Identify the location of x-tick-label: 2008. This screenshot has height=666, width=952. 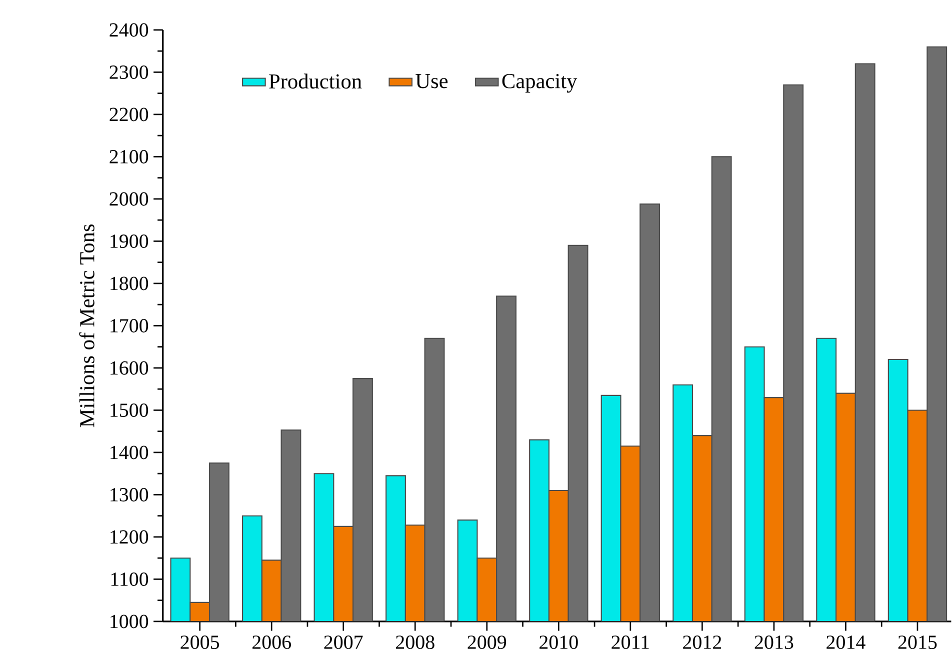
(415, 642).